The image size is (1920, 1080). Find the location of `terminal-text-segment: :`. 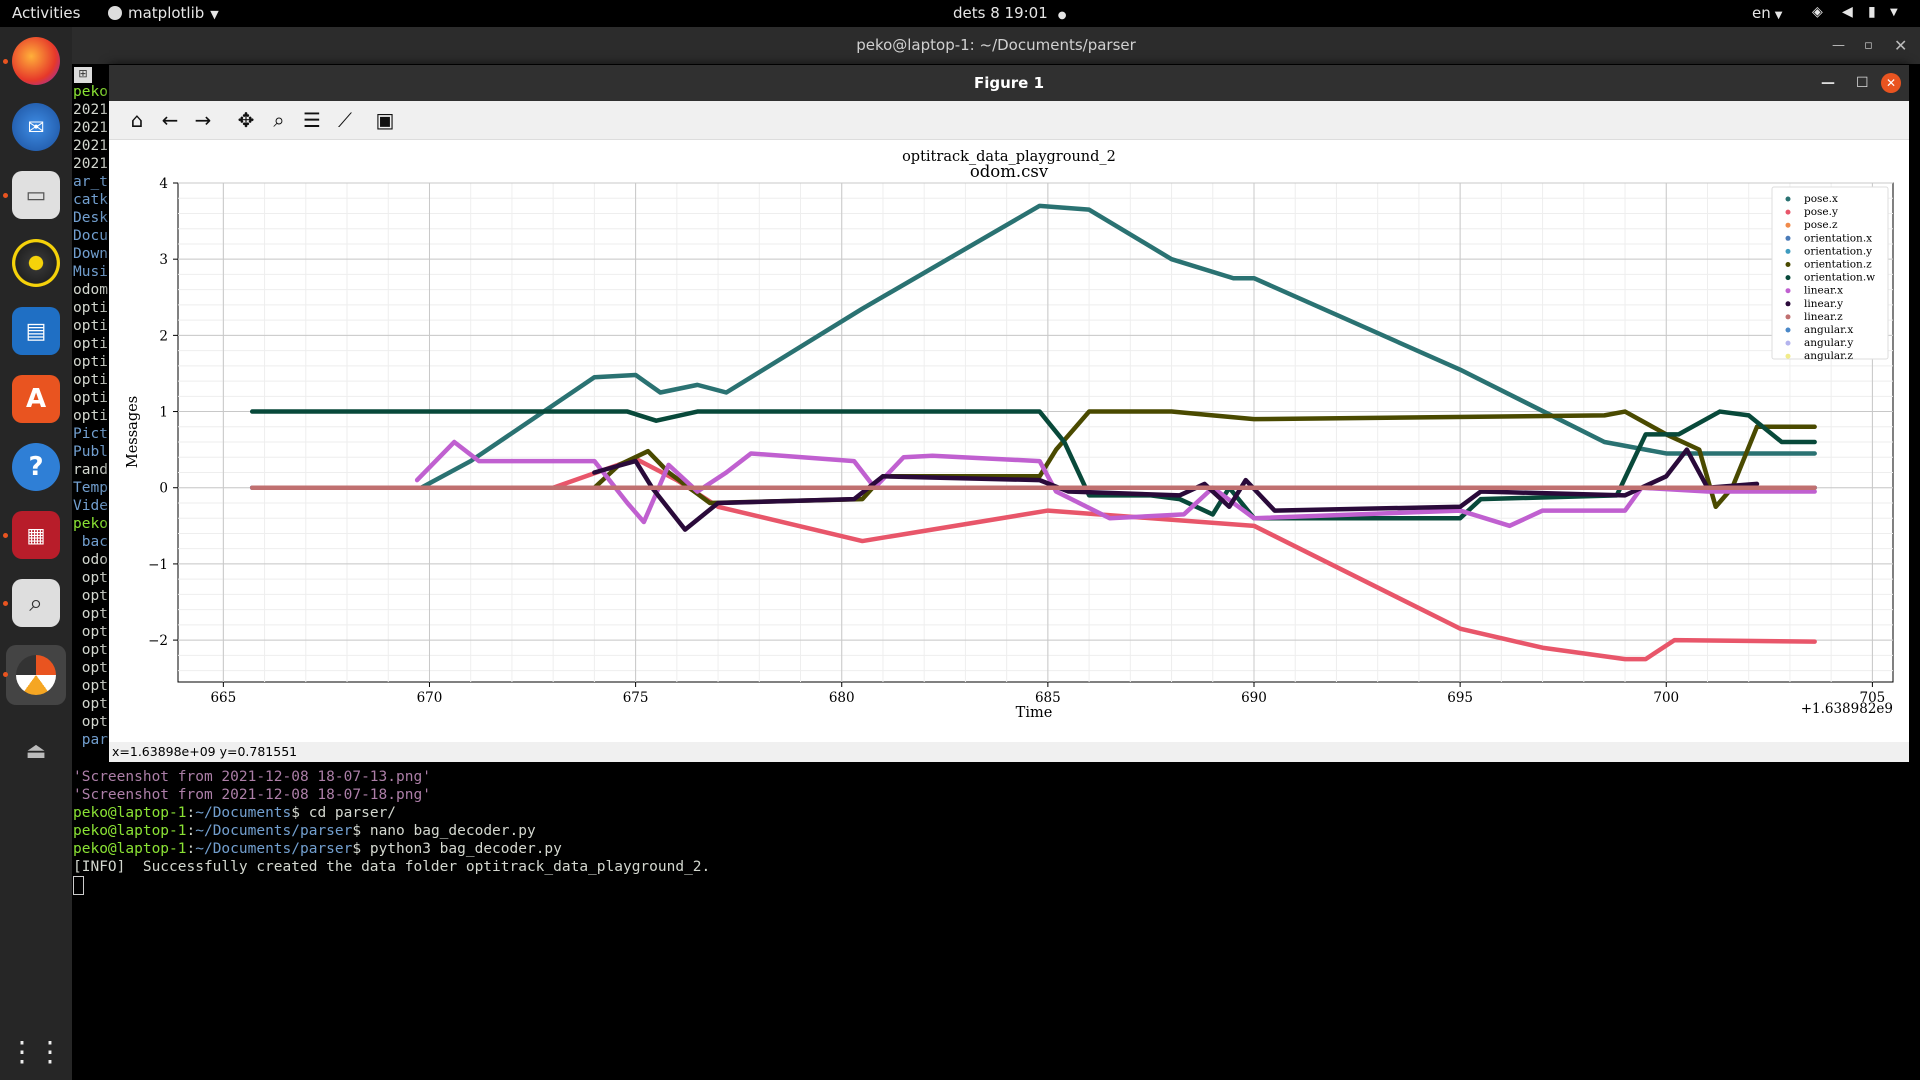

terminal-text-segment: : is located at coordinates (191, 831).